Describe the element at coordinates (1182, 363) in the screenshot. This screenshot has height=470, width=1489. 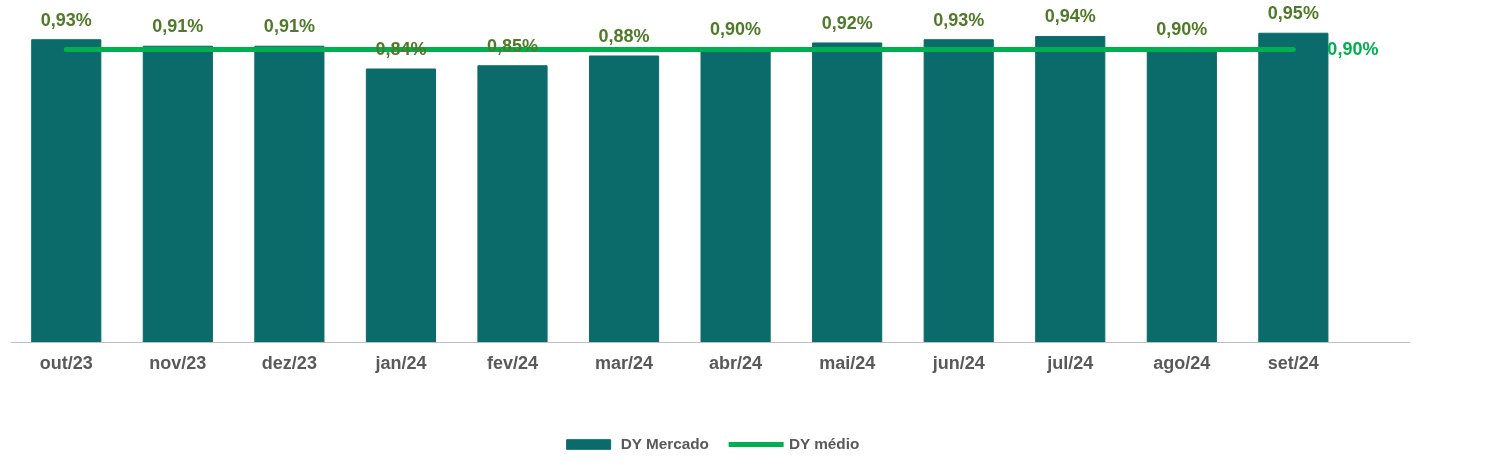
I see `x-tick-label: ago/24` at that location.